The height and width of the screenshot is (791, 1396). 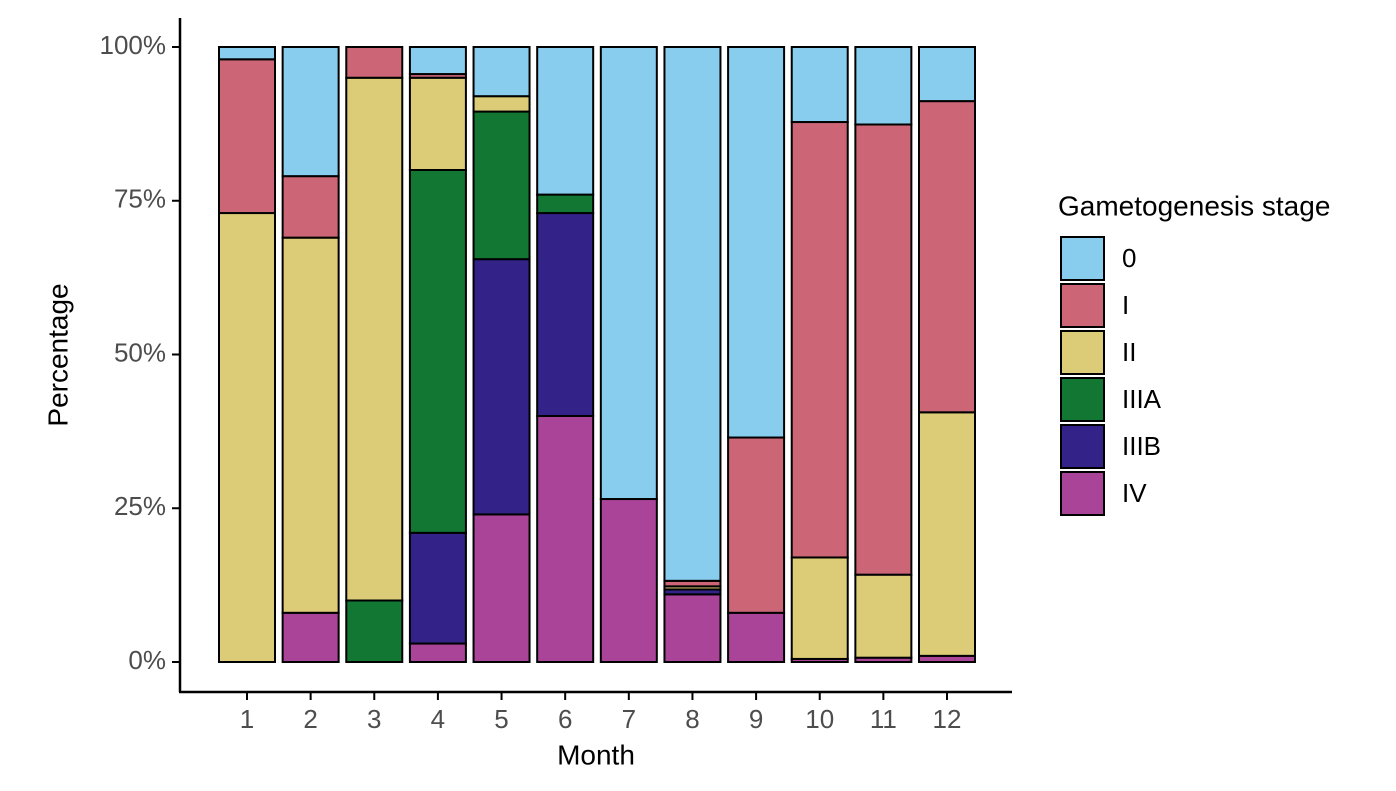 I want to click on y-tick-label: 75%, so click(x=140, y=199).